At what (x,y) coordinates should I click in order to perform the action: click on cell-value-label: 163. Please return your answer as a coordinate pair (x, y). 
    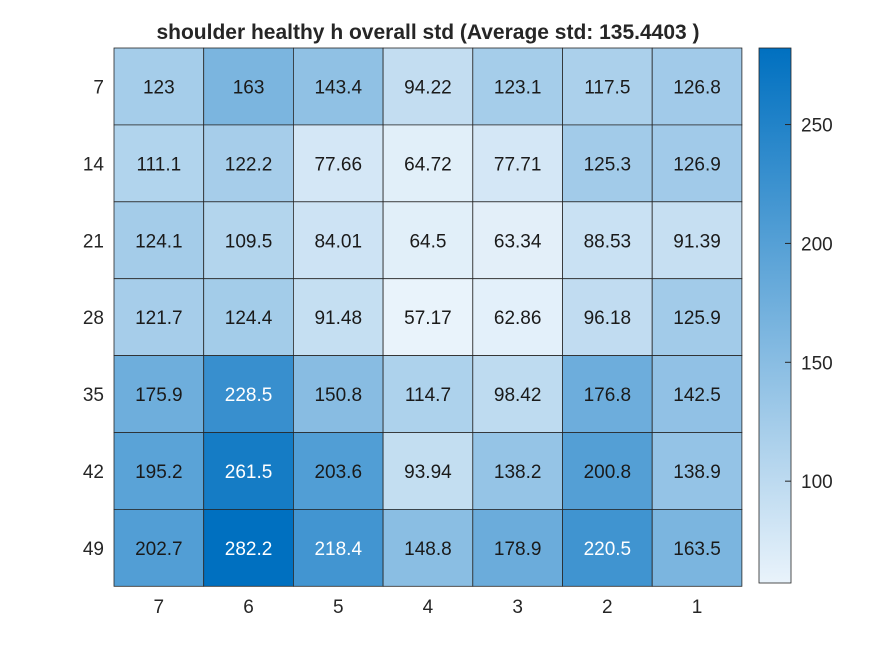
    Looking at the image, I should click on (249, 87).